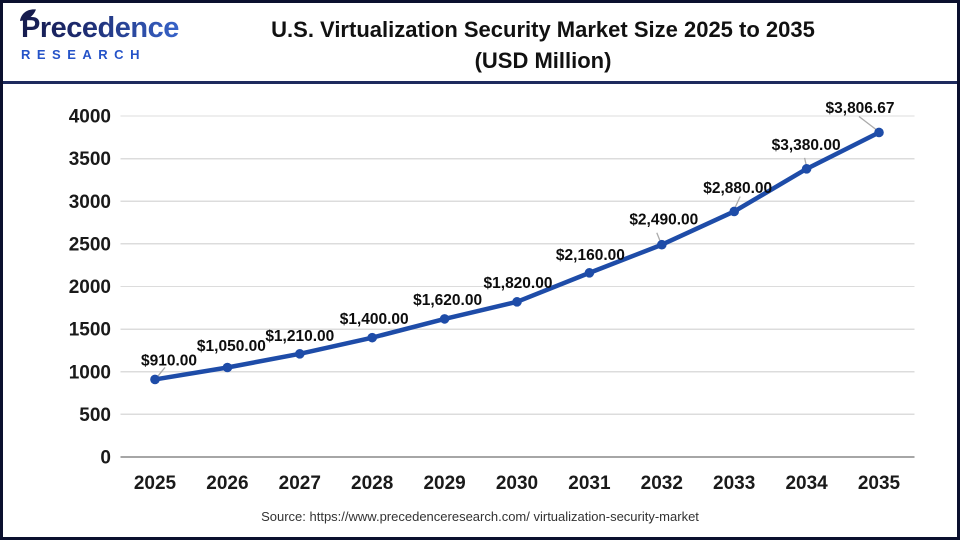  I want to click on y-tick-label: 2500, so click(90, 244).